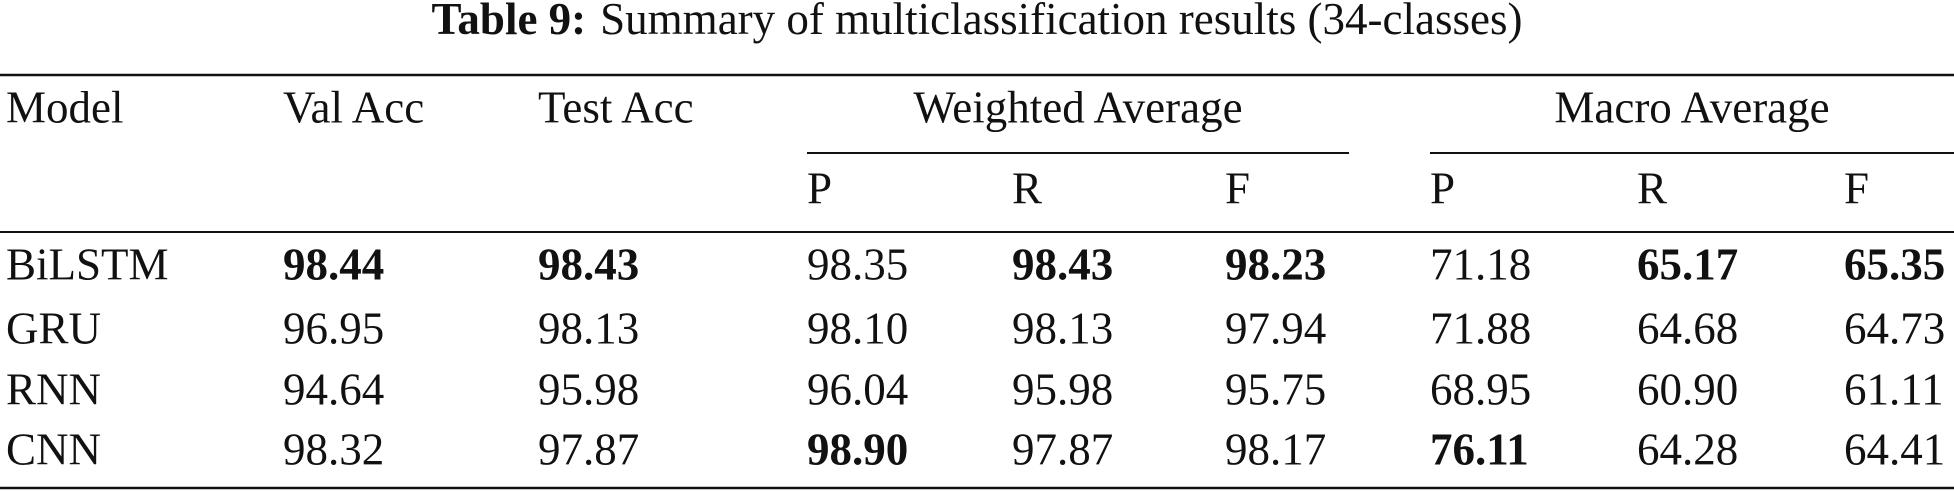  Describe the element at coordinates (1275, 264) in the screenshot. I see `cell: 98.23` at that location.